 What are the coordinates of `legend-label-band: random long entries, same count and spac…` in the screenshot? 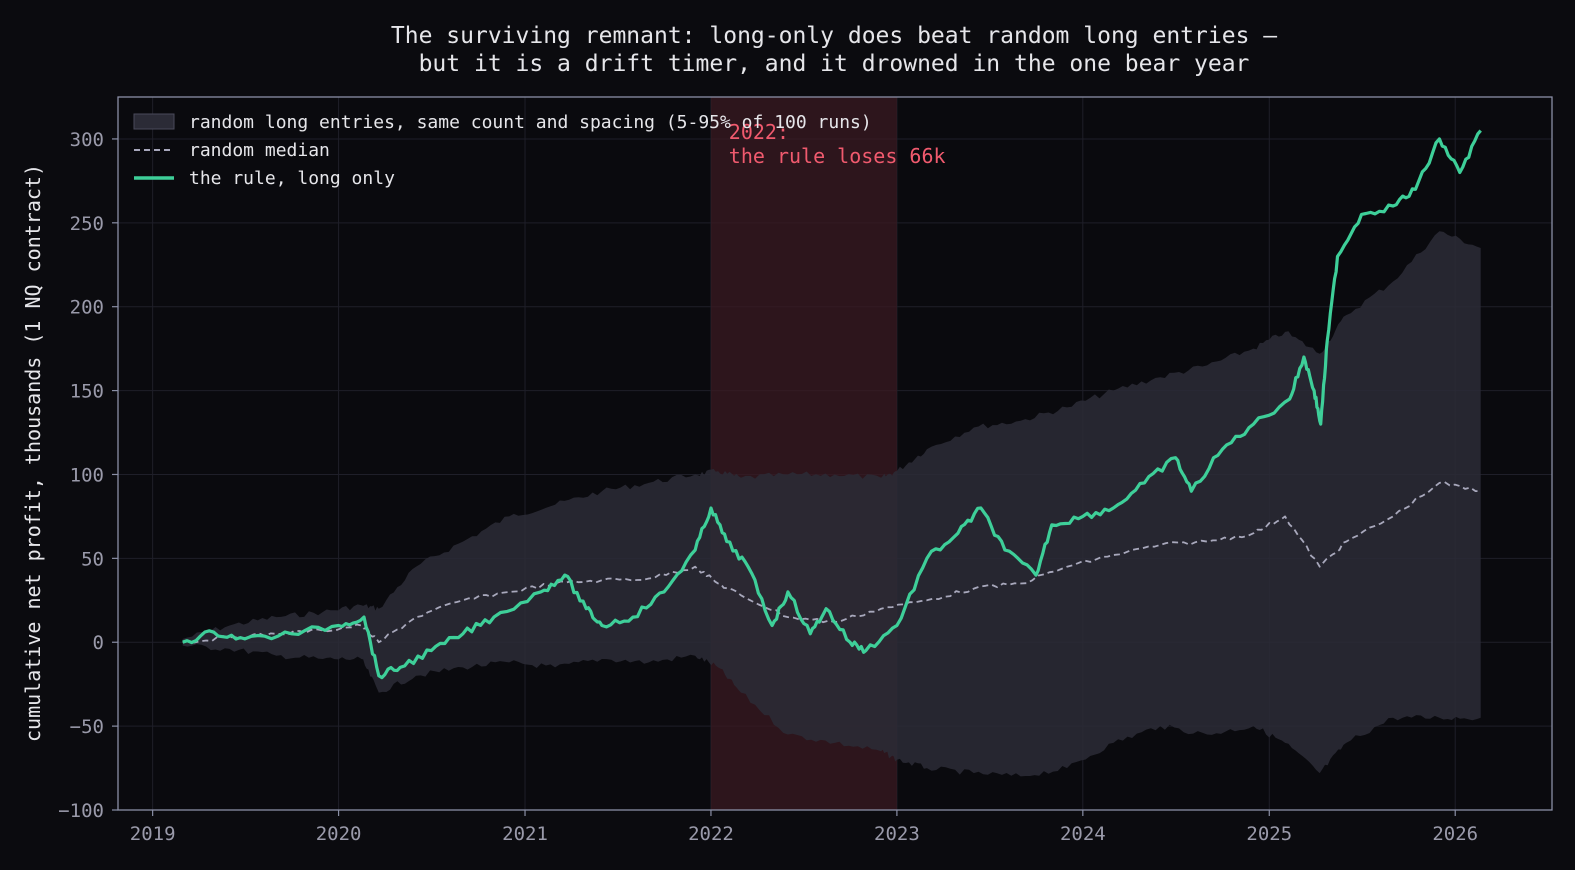 It's located at (530, 122).